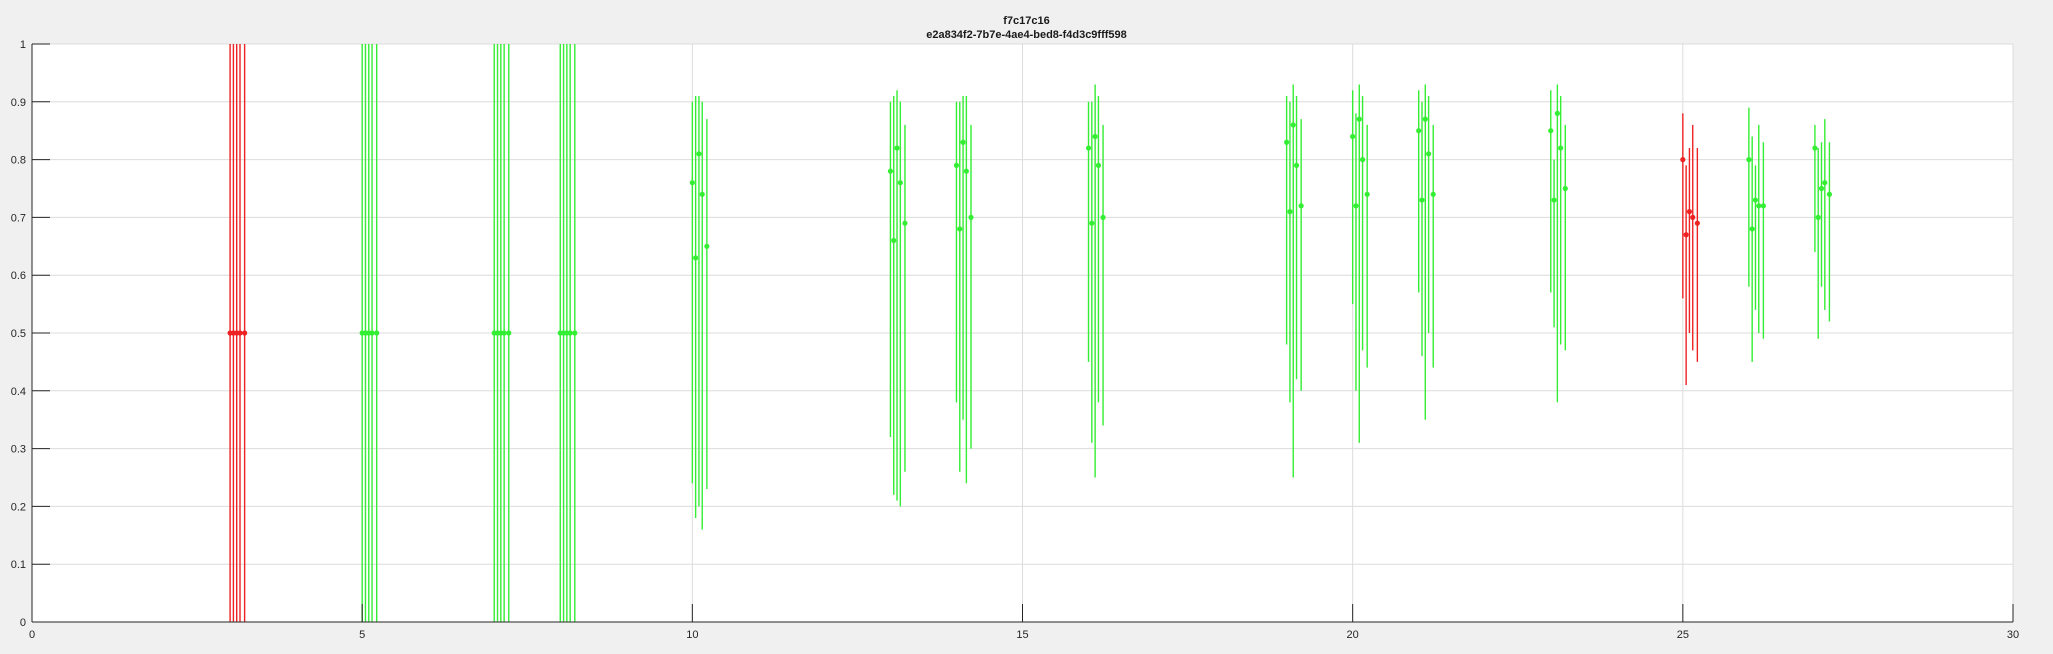 This screenshot has height=654, width=2053. I want to click on y-tick-label: 0.9, so click(18, 103).